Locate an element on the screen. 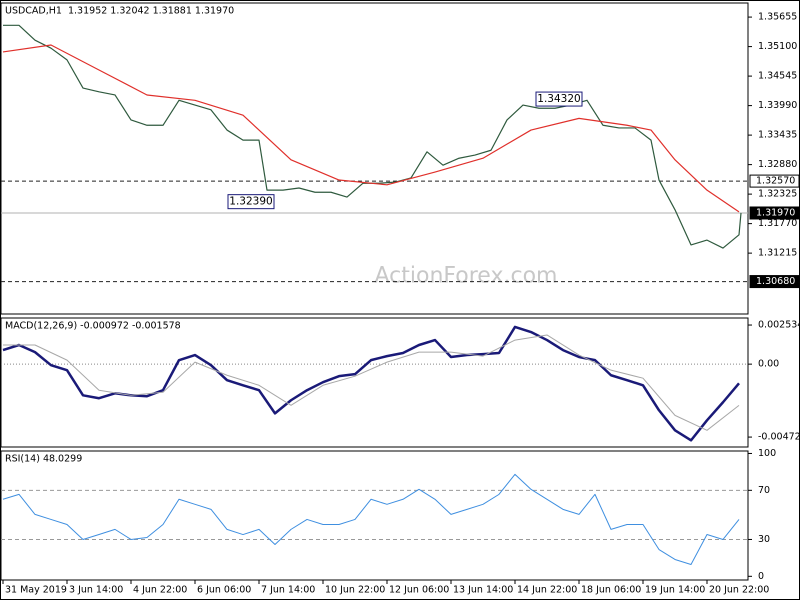 Image resolution: width=800 pixels, height=600 pixels. y-tick-label: 100 is located at coordinates (767, 453).